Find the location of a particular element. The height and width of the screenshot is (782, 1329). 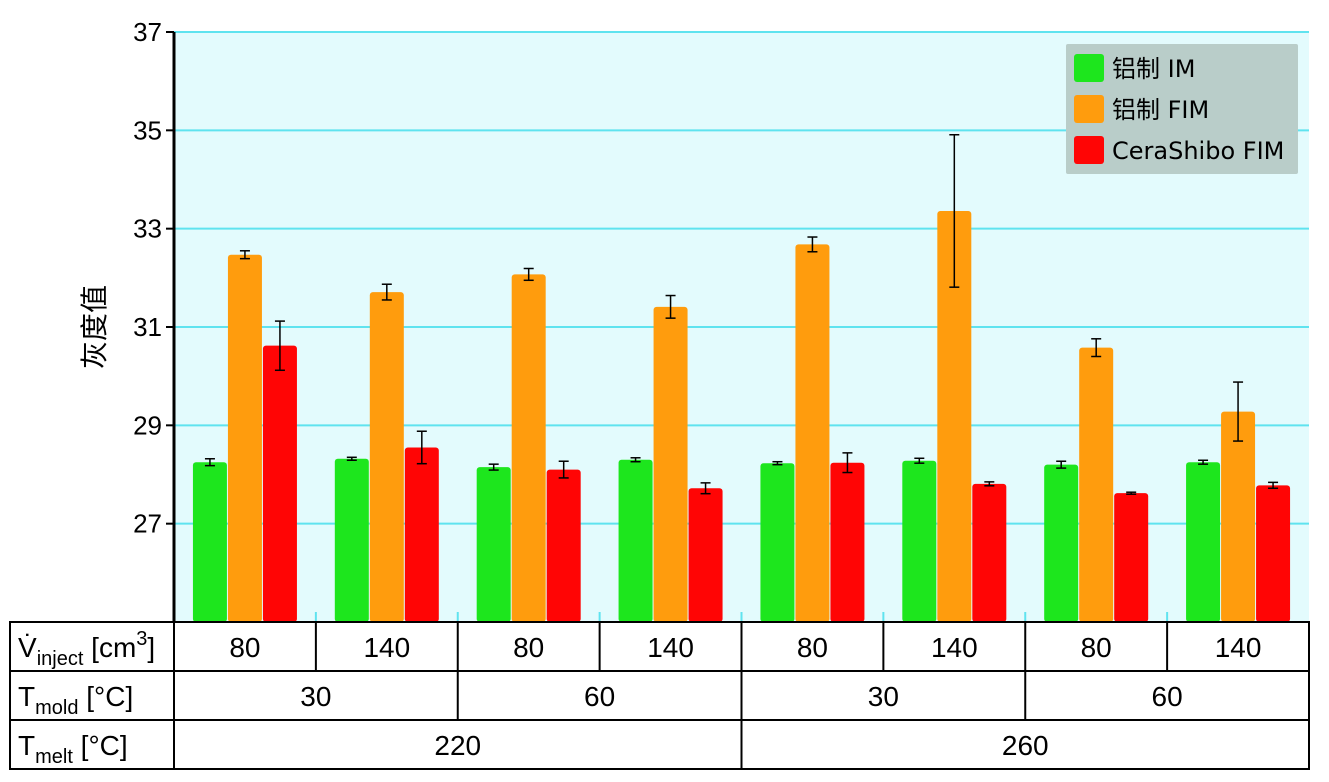

legend-label: 铝制 IM is located at coordinates (1153, 69).